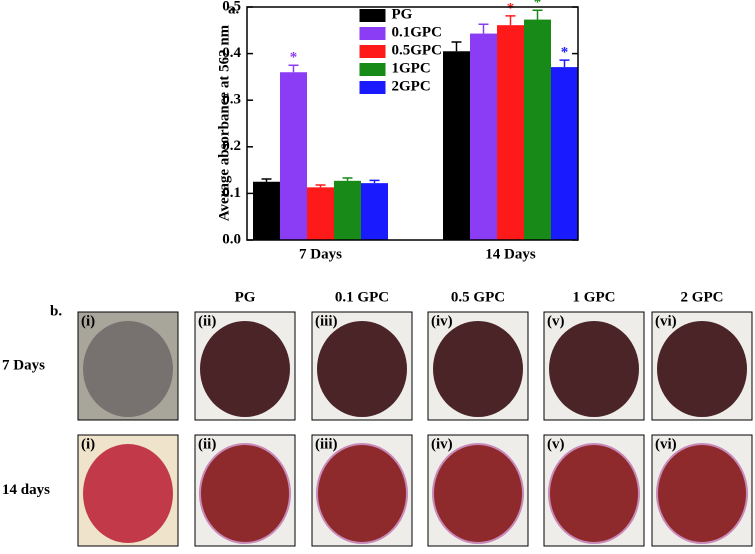 This screenshot has height=554, width=755. Describe the element at coordinates (231, 193) in the screenshot. I see `y-tick-label: 0.1` at that location.